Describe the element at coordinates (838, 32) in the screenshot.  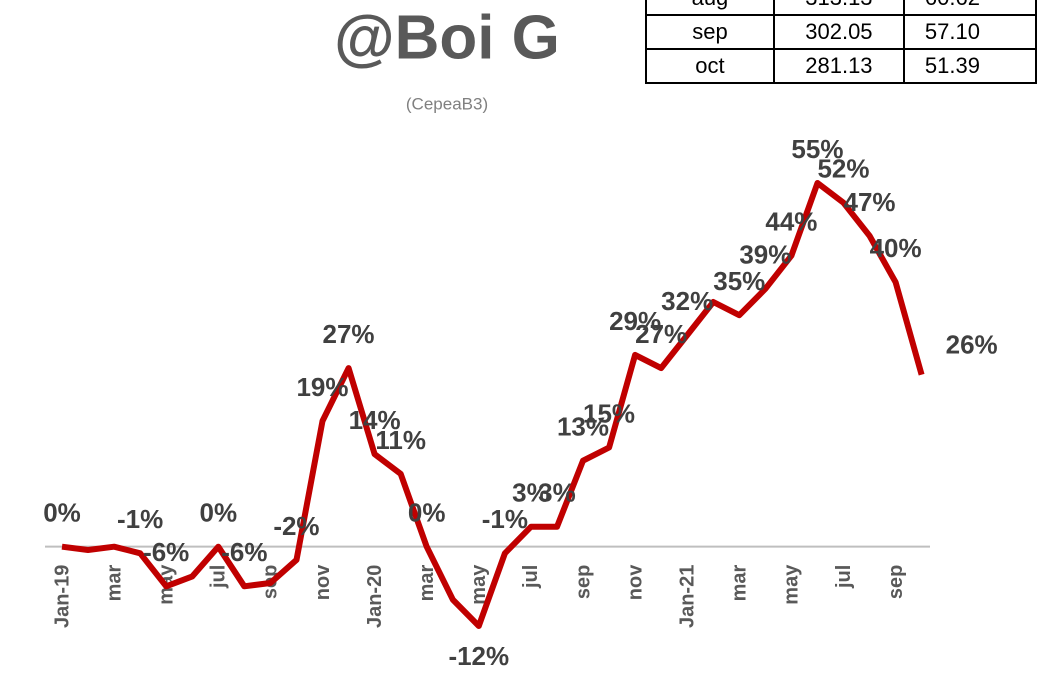
I see `table-cell: 302.05` at that location.